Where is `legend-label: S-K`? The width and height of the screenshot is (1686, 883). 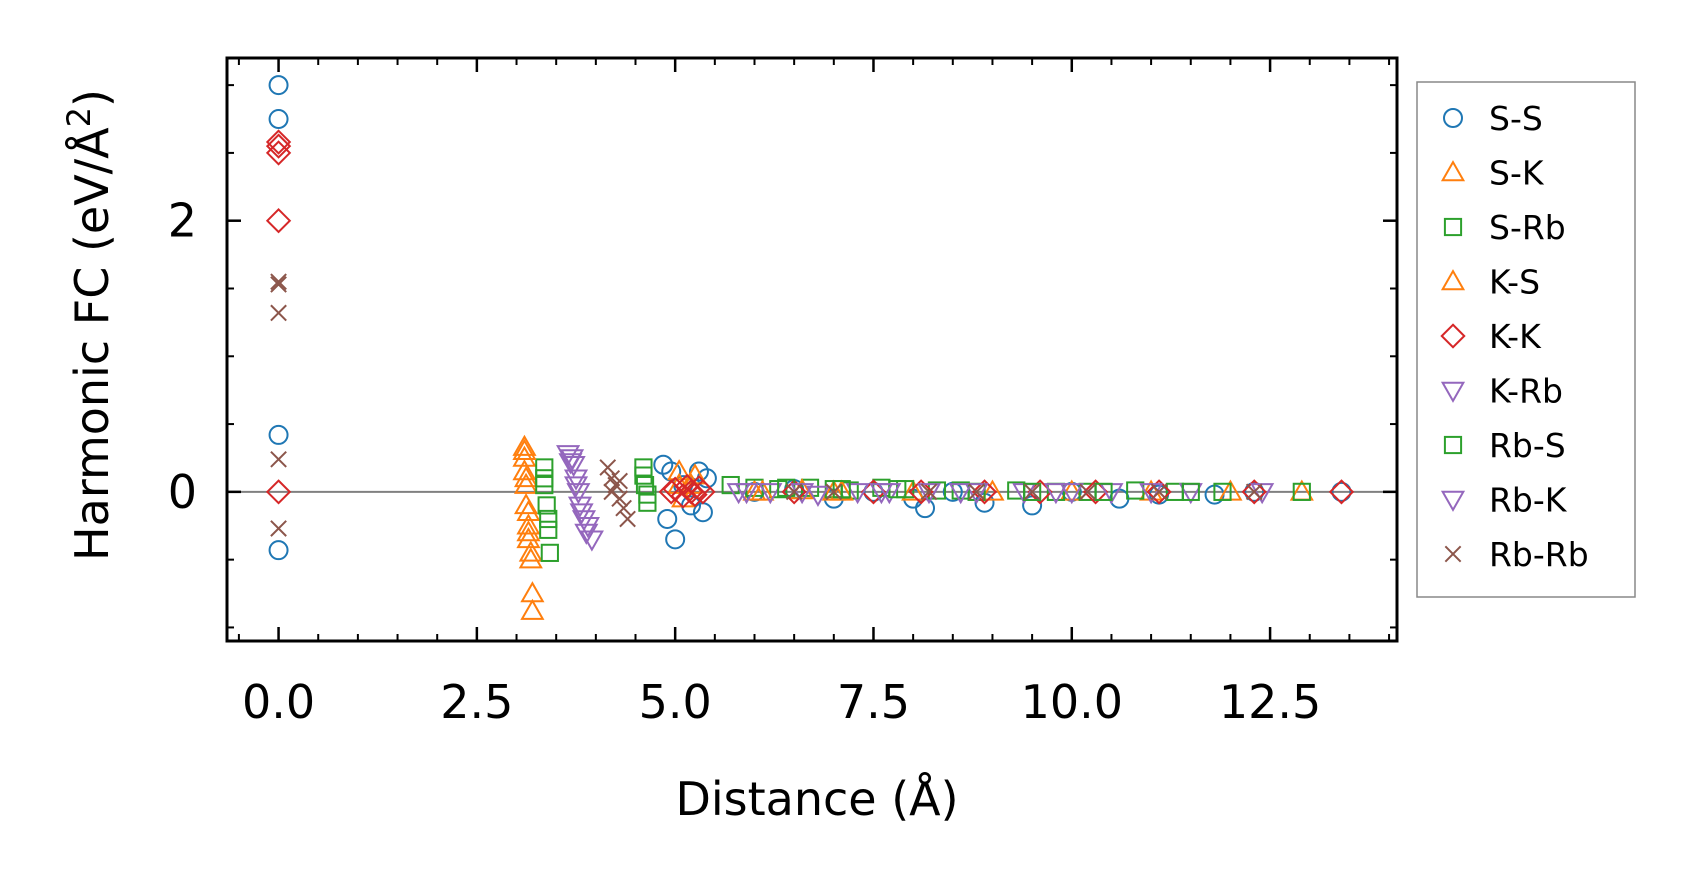 legend-label: S-K is located at coordinates (1517, 173).